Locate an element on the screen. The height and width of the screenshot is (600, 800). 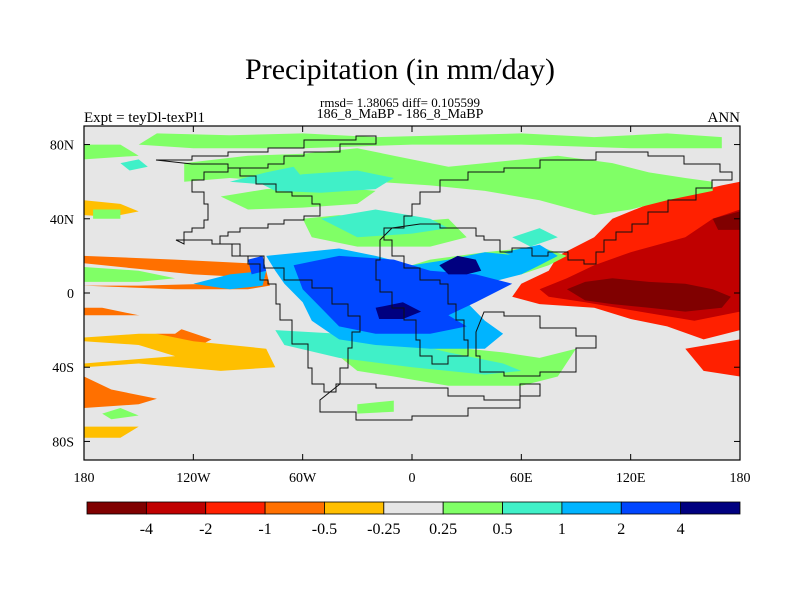
cases-line: 186_8_MaBP - 186_8_MaBP is located at coordinates (400, 114).